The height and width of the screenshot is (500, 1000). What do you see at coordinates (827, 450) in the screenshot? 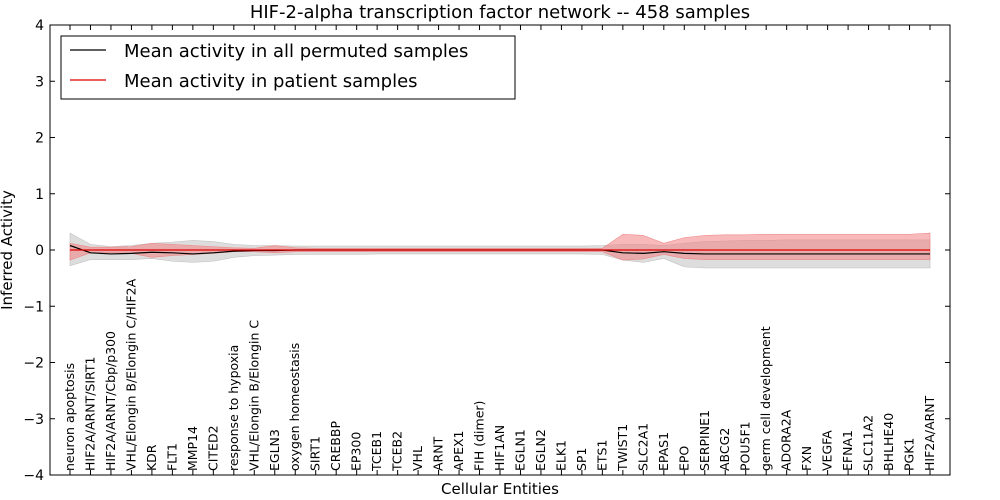
I see `x-tick-label: VEGFA` at bounding box center [827, 450].